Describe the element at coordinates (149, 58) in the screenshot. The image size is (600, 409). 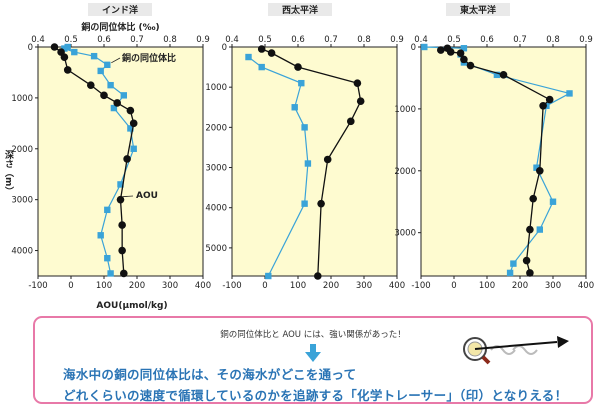
I see `isotope-annotation: 銅の同位体比` at that location.